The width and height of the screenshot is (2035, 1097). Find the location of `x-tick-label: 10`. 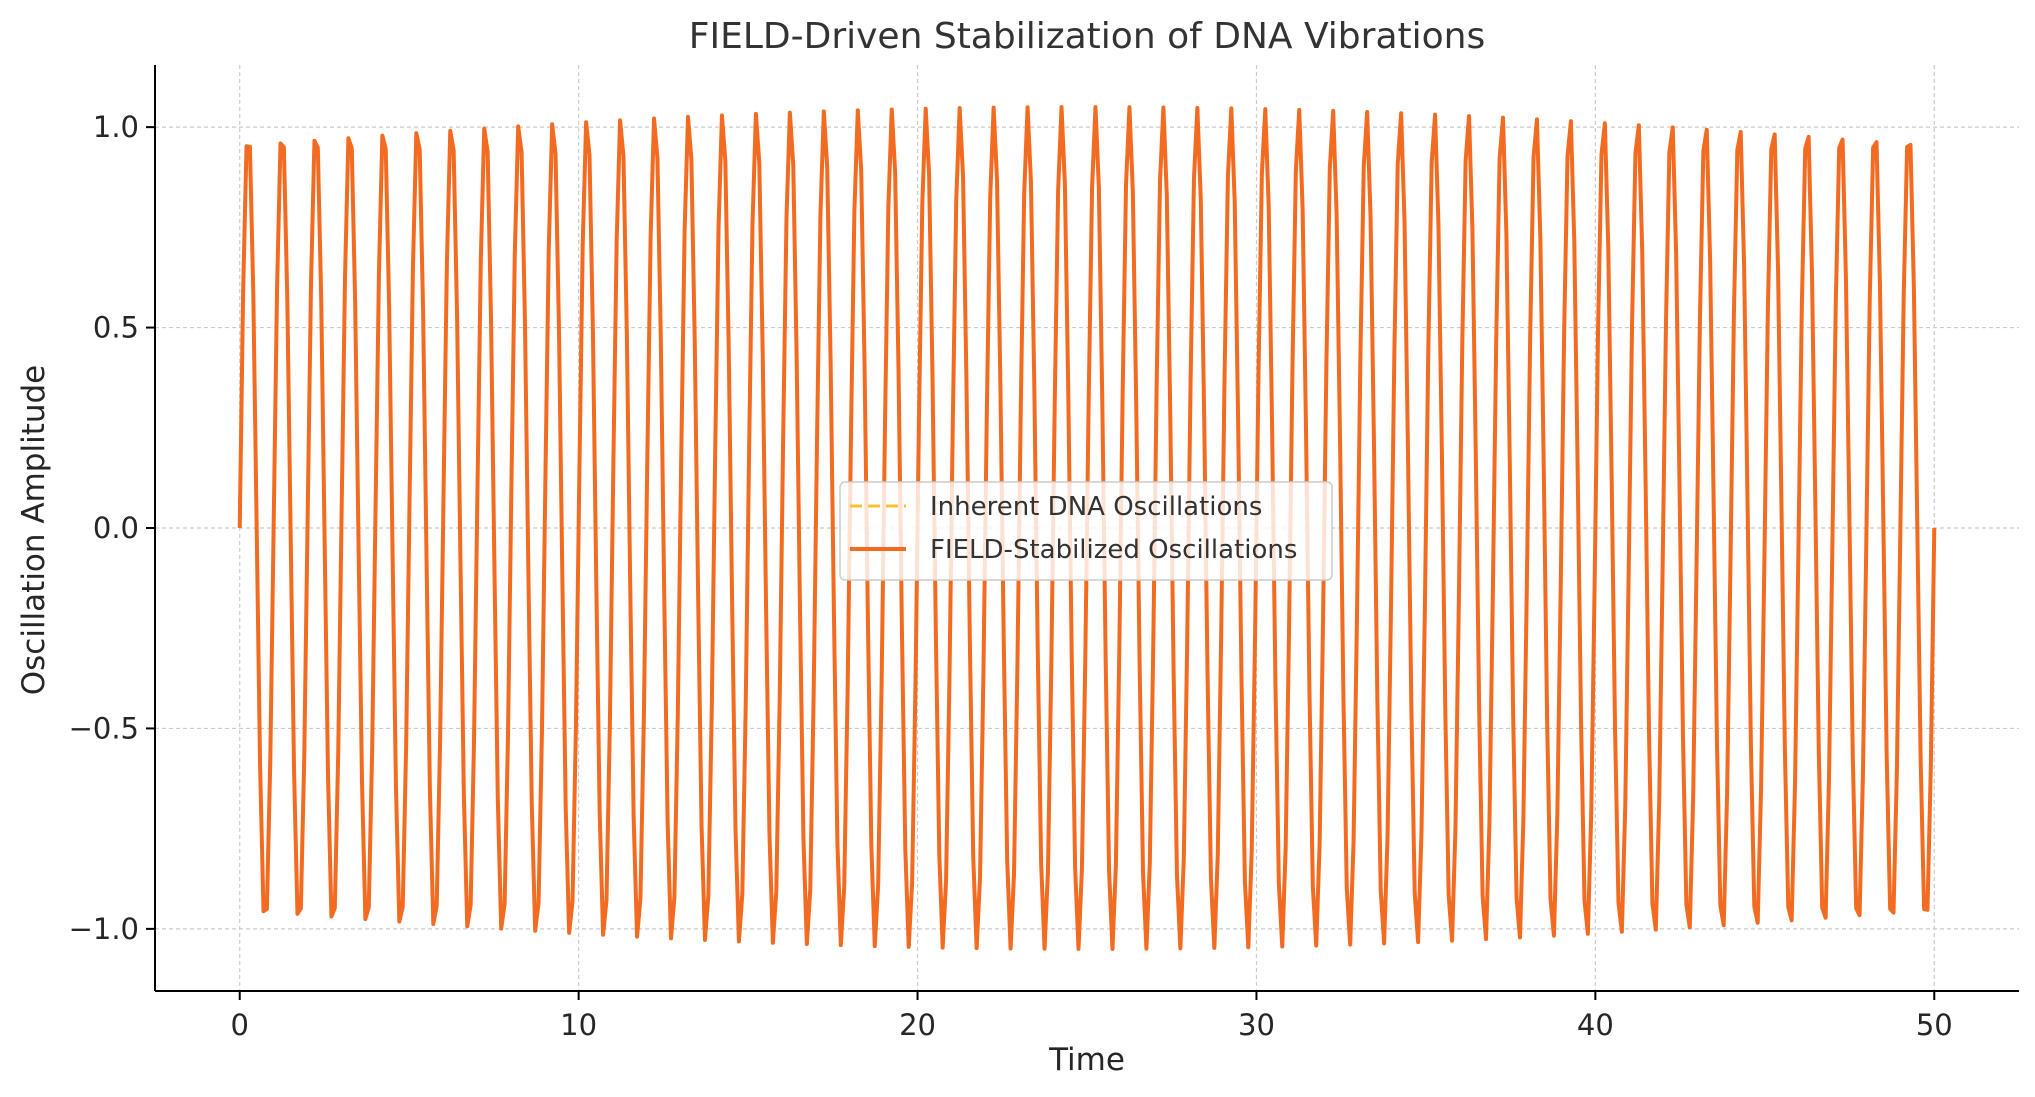

x-tick-label: 10 is located at coordinates (578, 1025).